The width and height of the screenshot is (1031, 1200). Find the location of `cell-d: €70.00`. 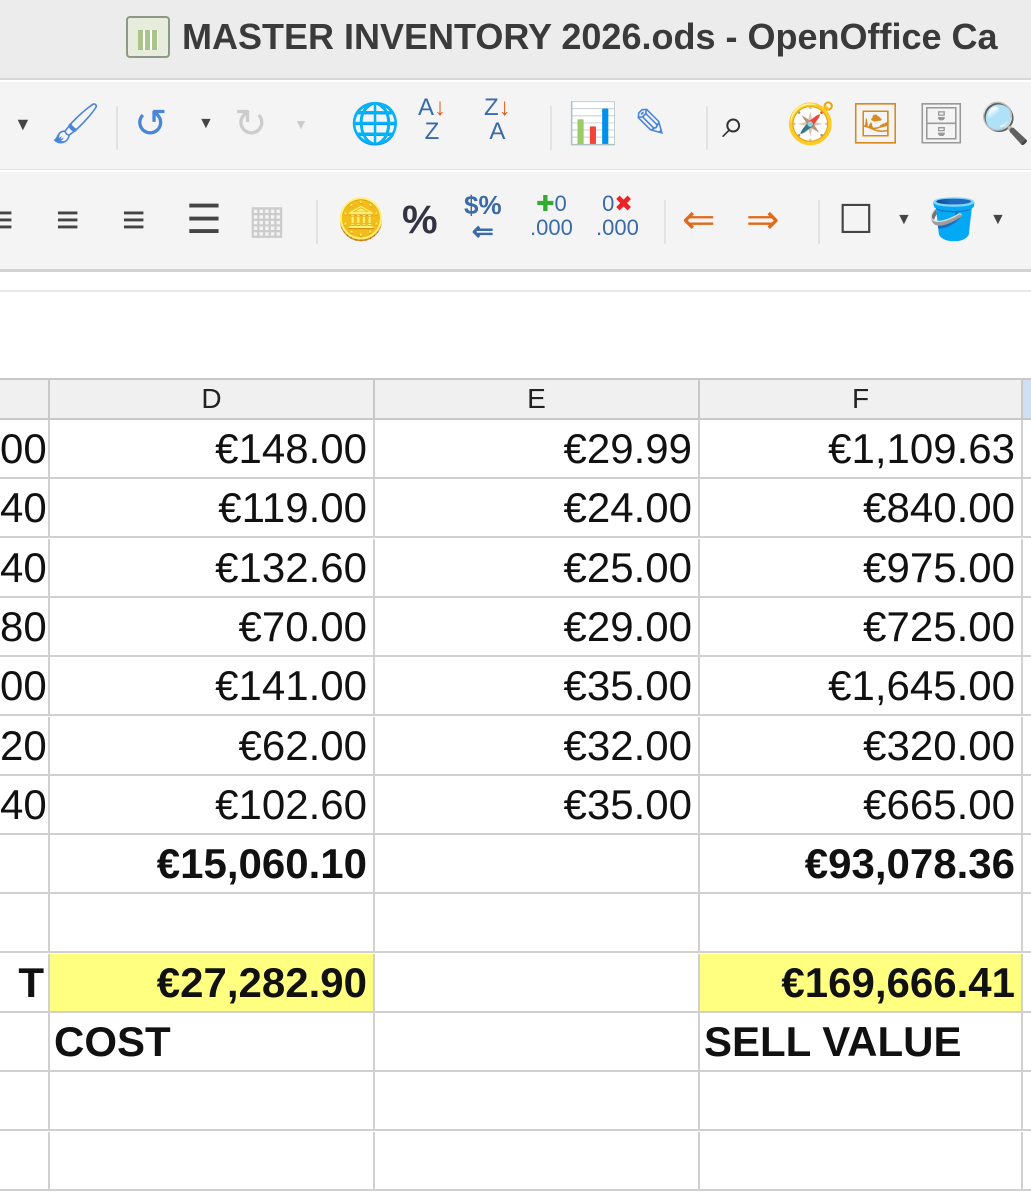

cell-d: €70.00 is located at coordinates (212, 627).